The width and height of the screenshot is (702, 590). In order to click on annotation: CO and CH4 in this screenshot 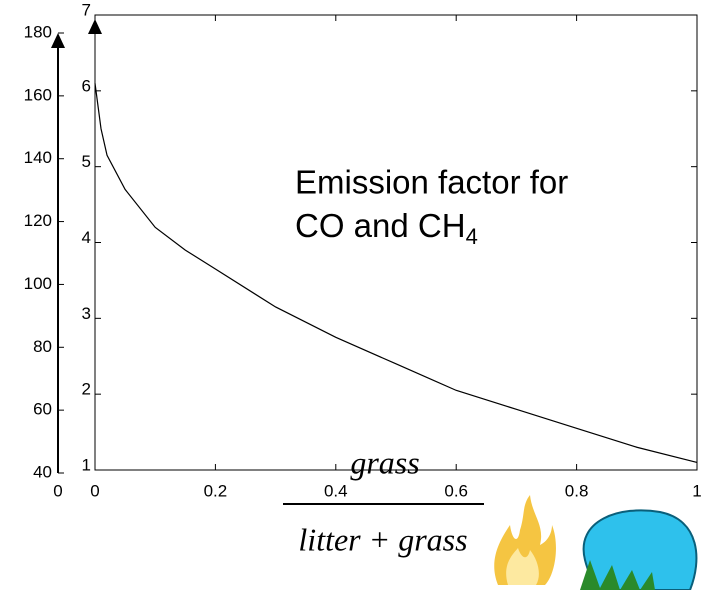, I will do `click(386, 228)`.